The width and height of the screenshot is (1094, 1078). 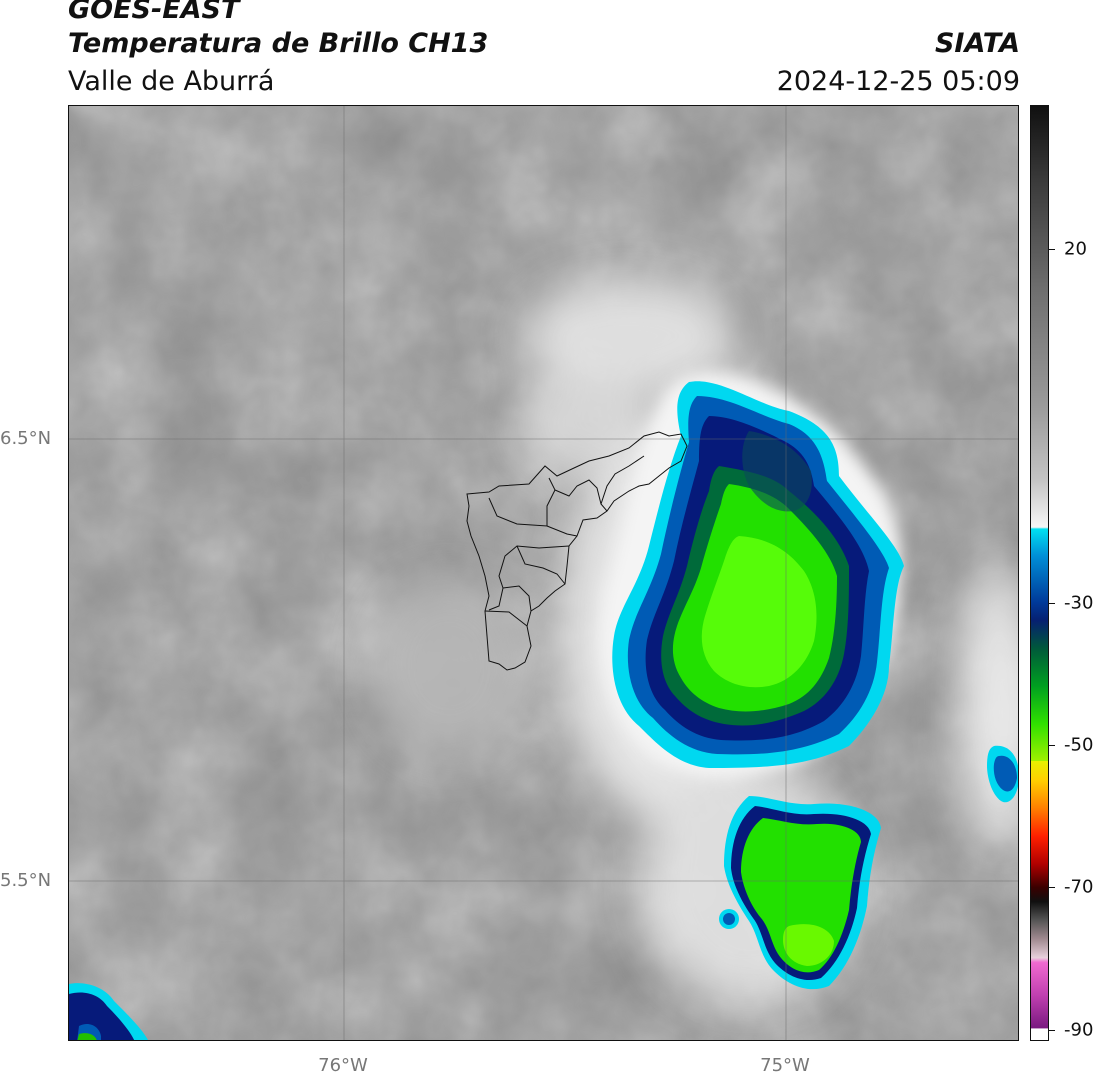 What do you see at coordinates (26, 438) in the screenshot?
I see `lat-label-6-5: 6.5°N` at bounding box center [26, 438].